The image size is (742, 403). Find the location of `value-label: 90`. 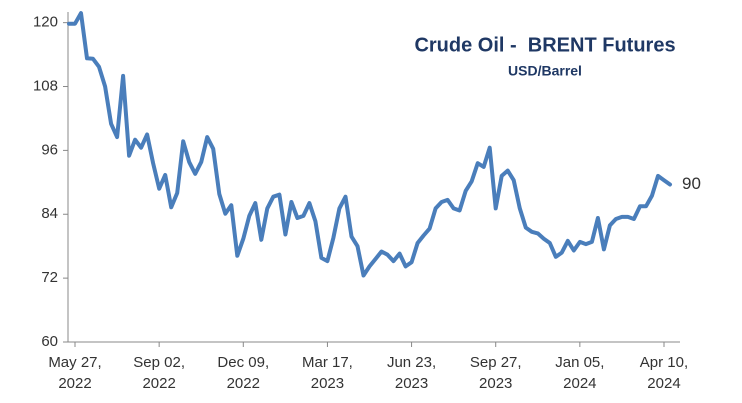

value-label: 90 is located at coordinates (691, 183).